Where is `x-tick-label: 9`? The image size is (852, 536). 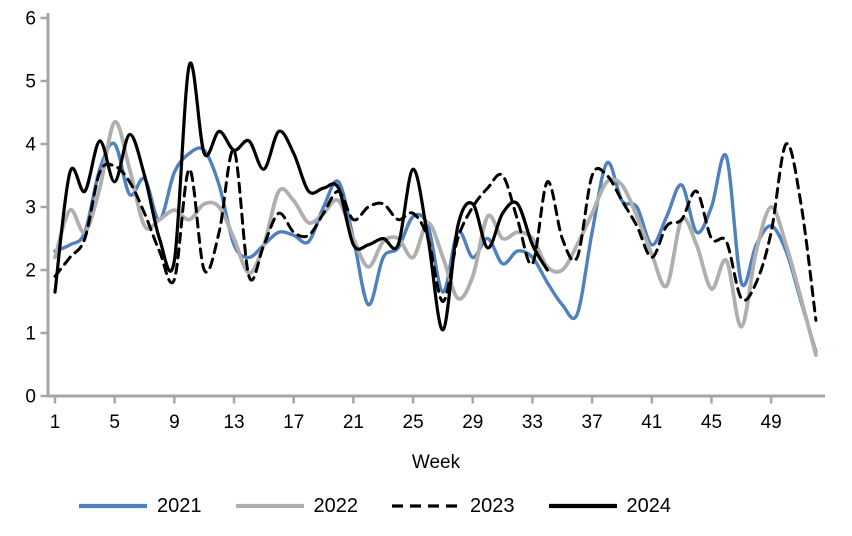
x-tick-label: 9 is located at coordinates (174, 422).